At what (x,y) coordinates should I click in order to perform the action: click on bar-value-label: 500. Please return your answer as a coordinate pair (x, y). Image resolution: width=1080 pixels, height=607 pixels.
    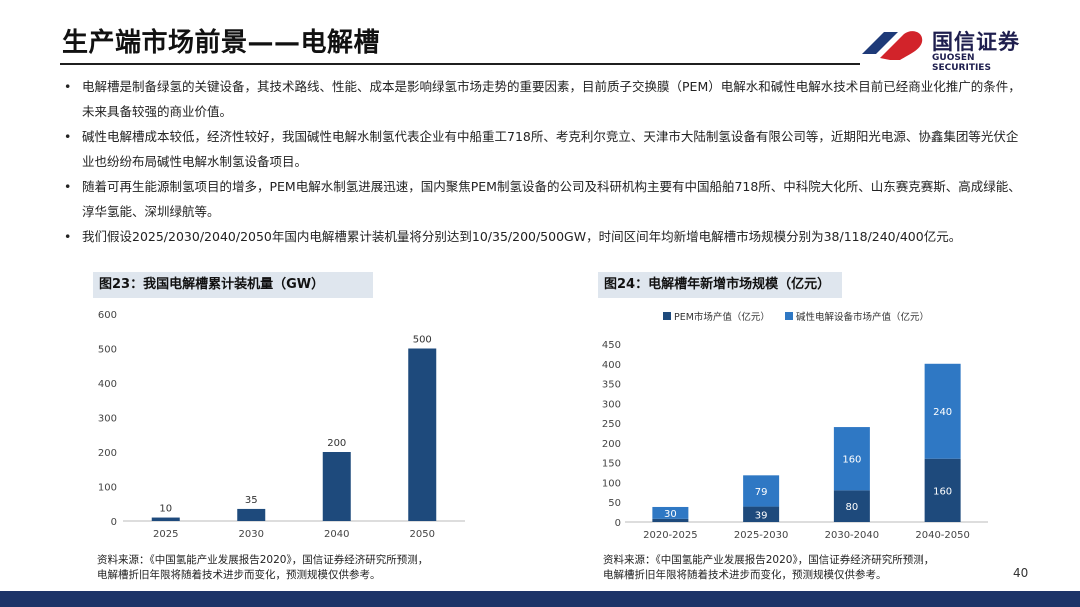
    Looking at the image, I should click on (422, 340).